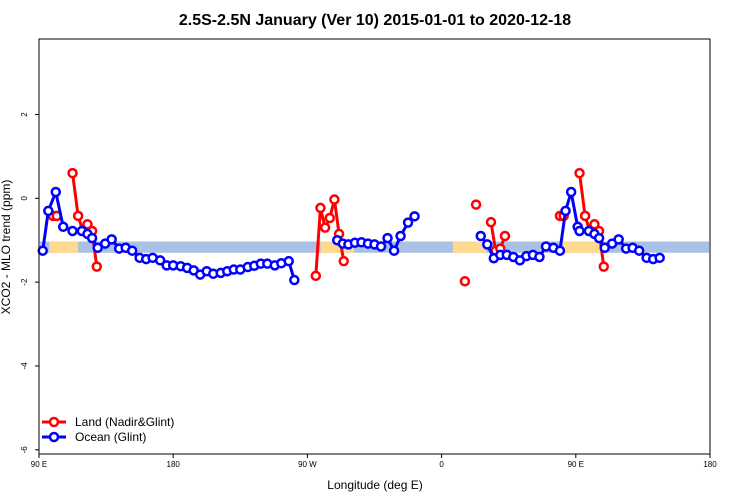 This screenshot has height=500, width=750. What do you see at coordinates (24, 282) in the screenshot?
I see `y-tick-label: -2` at bounding box center [24, 282].